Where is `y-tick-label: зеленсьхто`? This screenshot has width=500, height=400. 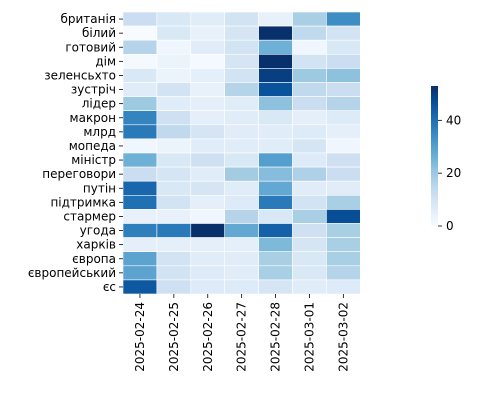 y-tick-label: зеленсьхто is located at coordinates (80, 75).